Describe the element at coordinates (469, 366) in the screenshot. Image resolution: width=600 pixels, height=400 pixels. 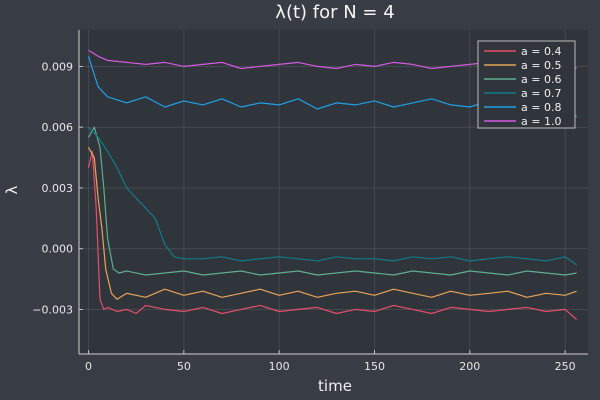
I see `x-tick-label: 200` at that location.